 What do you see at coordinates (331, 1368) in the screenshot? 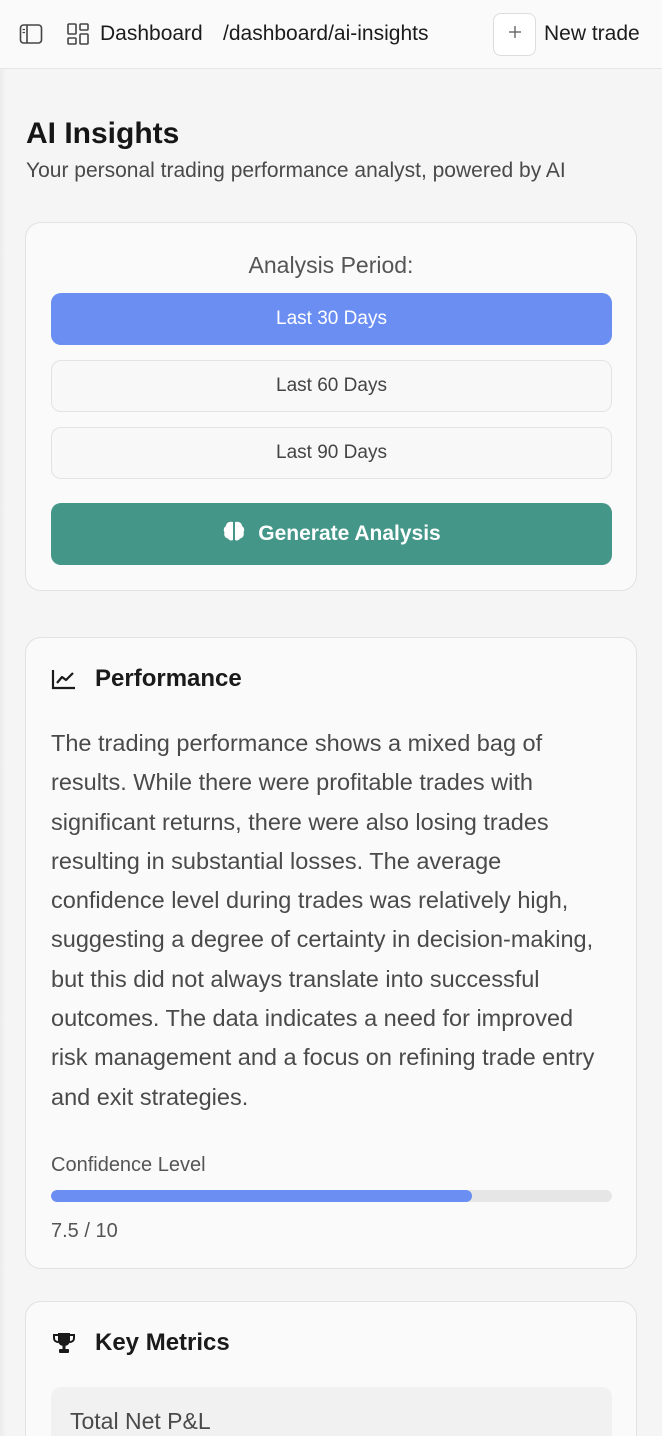
I see `key-metrics-card: Key Metrics Total Net P&L` at bounding box center [331, 1368].